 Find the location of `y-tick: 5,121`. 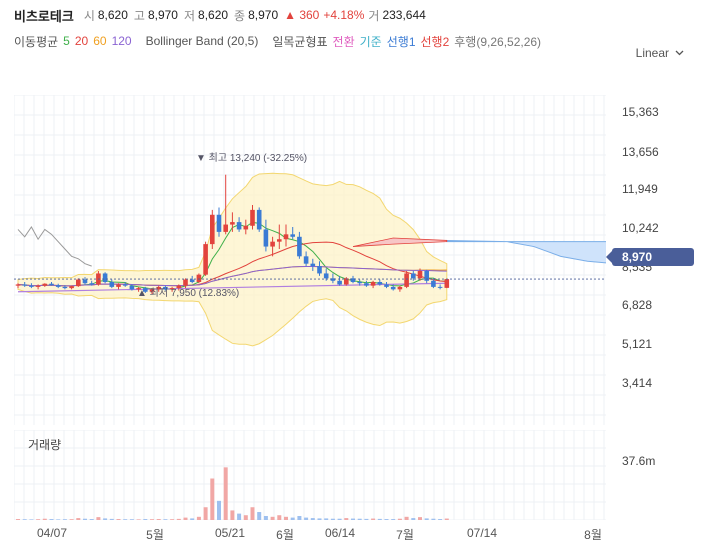

y-tick: 5,121 is located at coordinates (637, 344).